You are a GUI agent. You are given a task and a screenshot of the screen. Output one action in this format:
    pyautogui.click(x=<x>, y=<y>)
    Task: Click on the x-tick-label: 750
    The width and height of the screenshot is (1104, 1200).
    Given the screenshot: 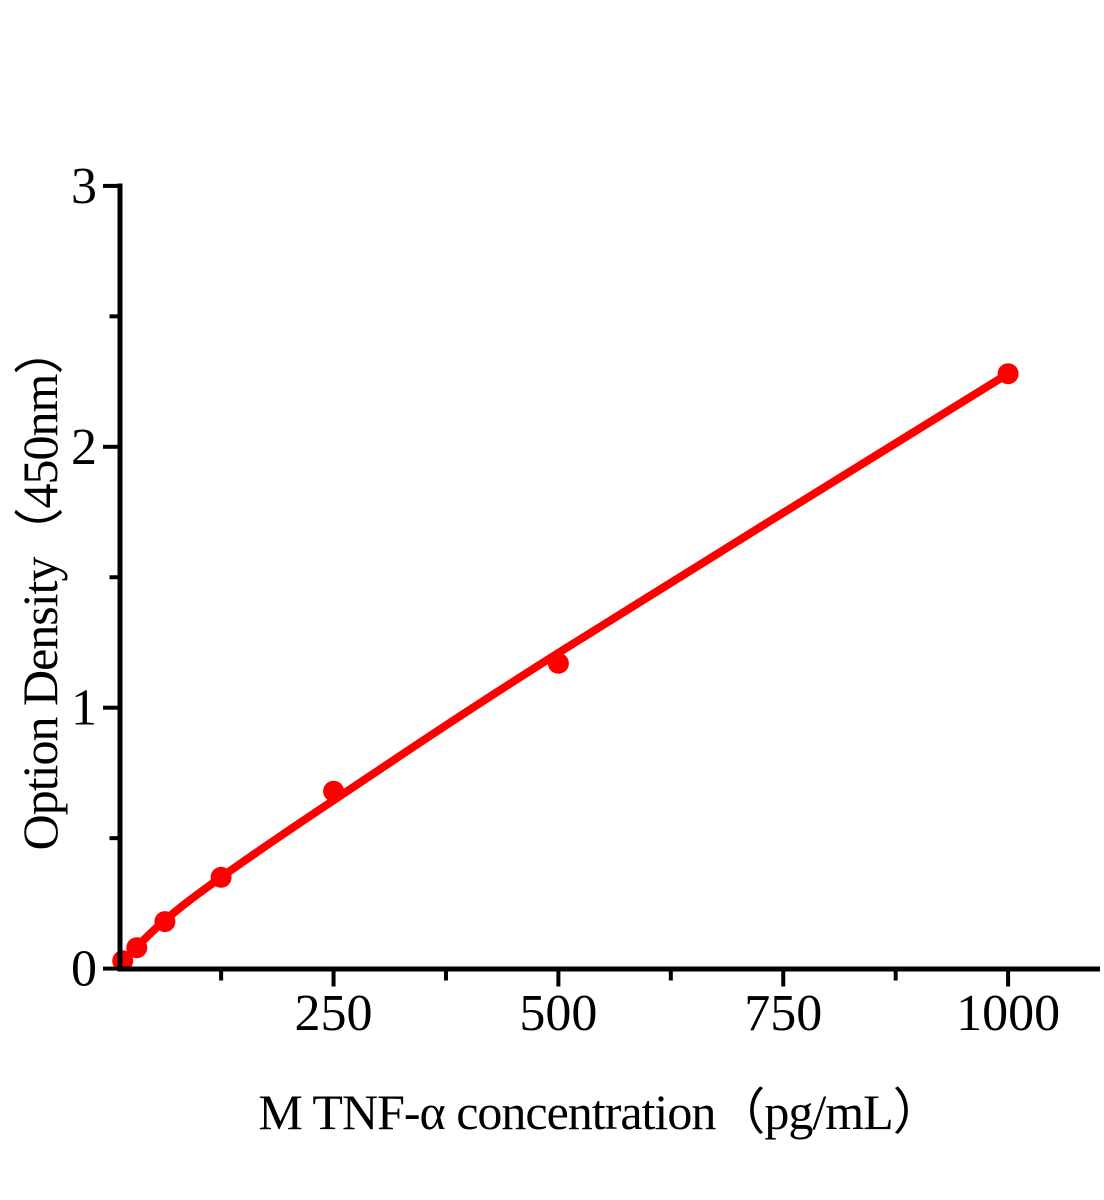 What is the action you would take?
    pyautogui.click(x=783, y=1013)
    